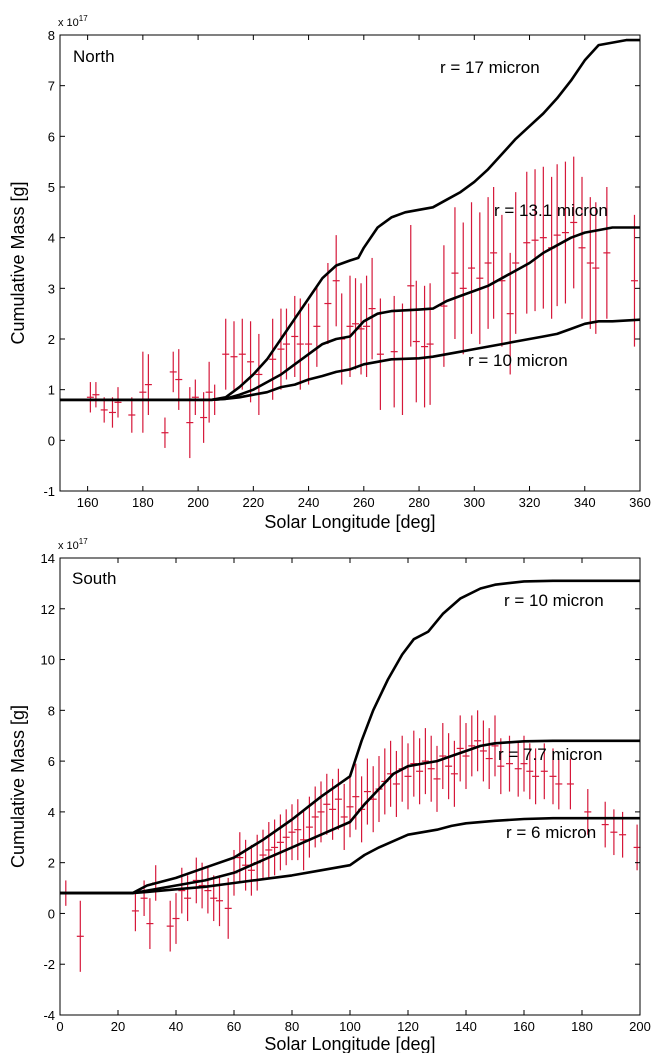 The width and height of the screenshot is (653, 1053). What do you see at coordinates (585, 502) in the screenshot?
I see `north-x-tick-label: 340` at bounding box center [585, 502].